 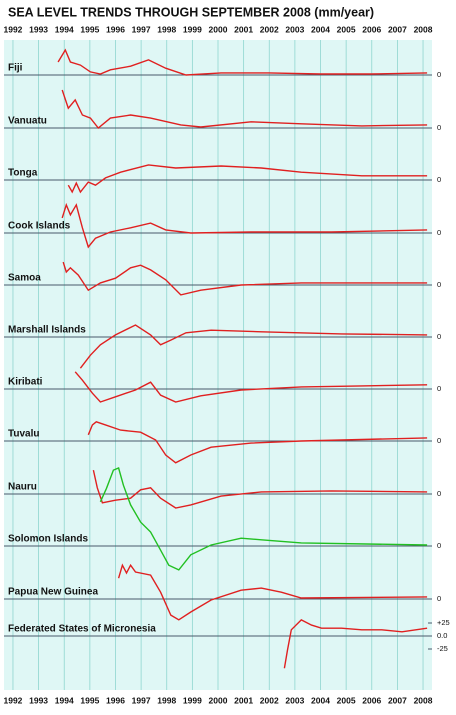 What do you see at coordinates (82, 629) in the screenshot?
I see `panel-label: Federated States of Micronesia` at bounding box center [82, 629].